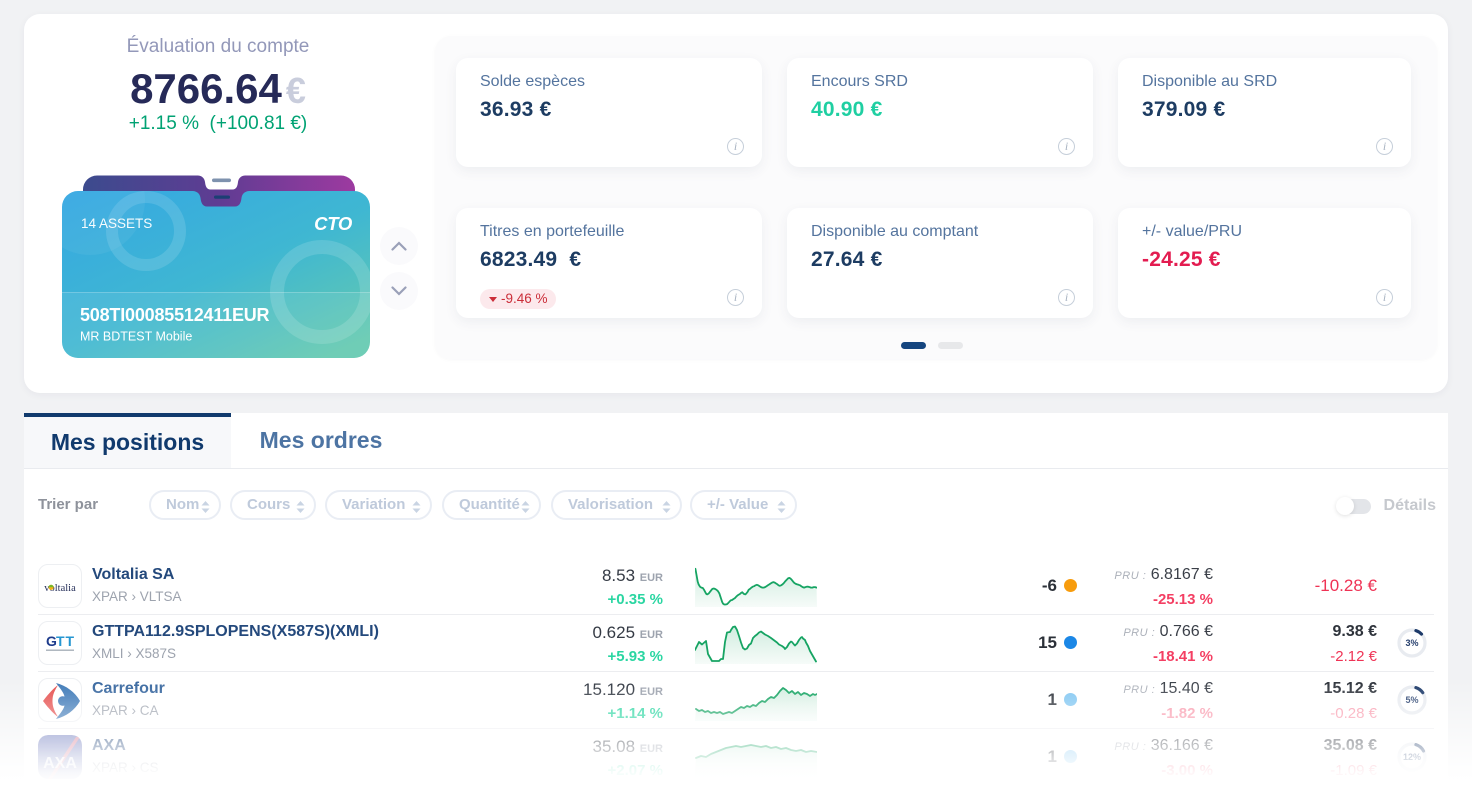  I want to click on svg-text: MR BDTEST Mobile, so click(136, 337).